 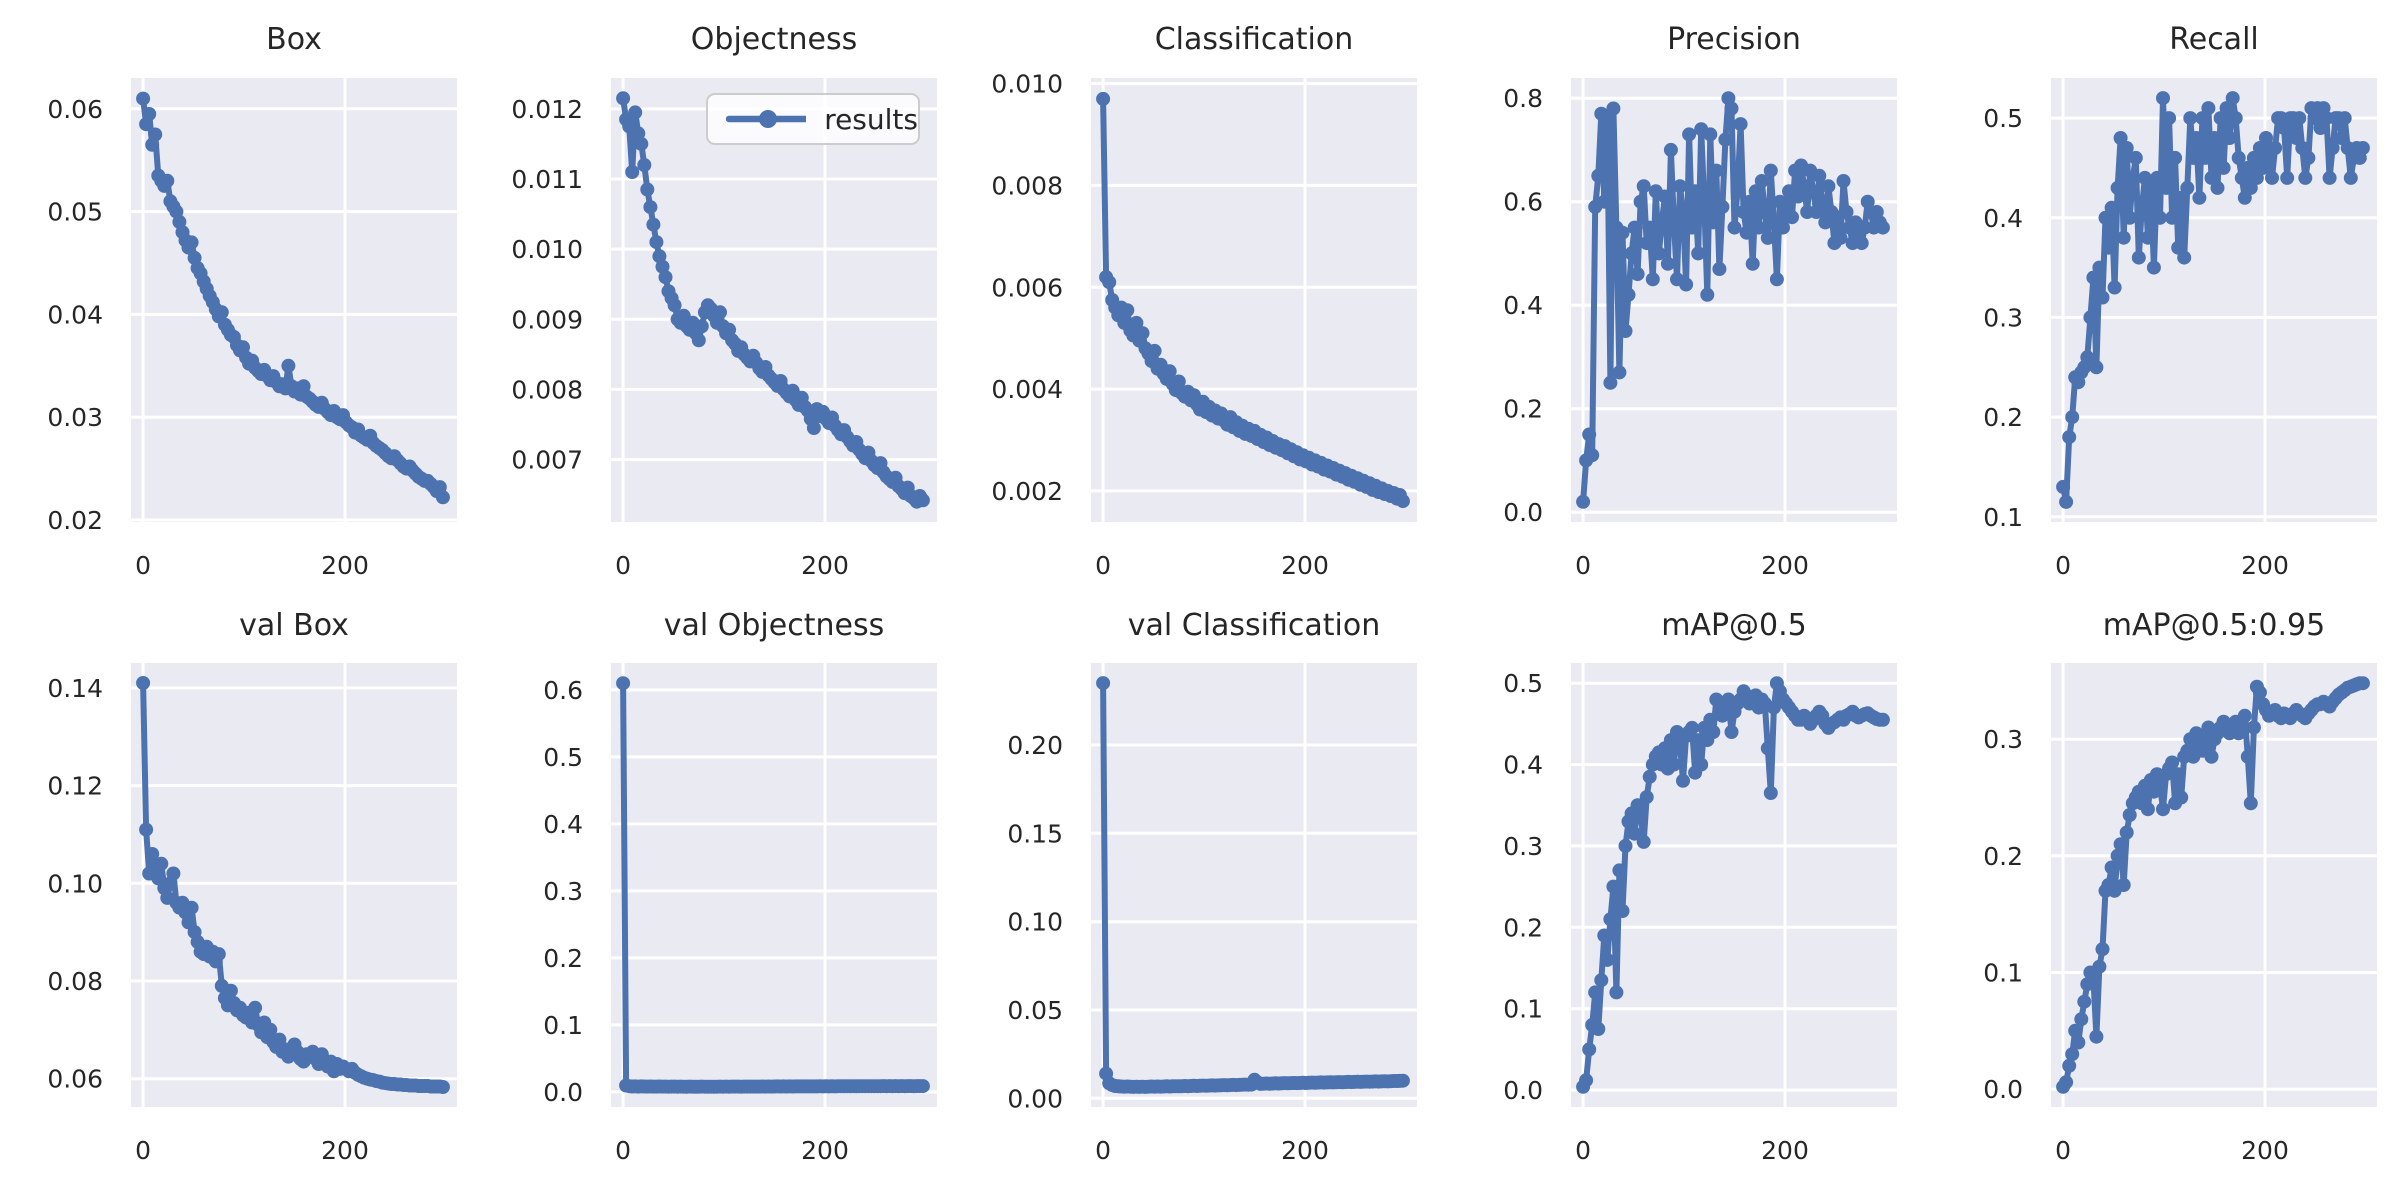 What do you see at coordinates (813, 119) in the screenshot?
I see `legend: results` at bounding box center [813, 119].